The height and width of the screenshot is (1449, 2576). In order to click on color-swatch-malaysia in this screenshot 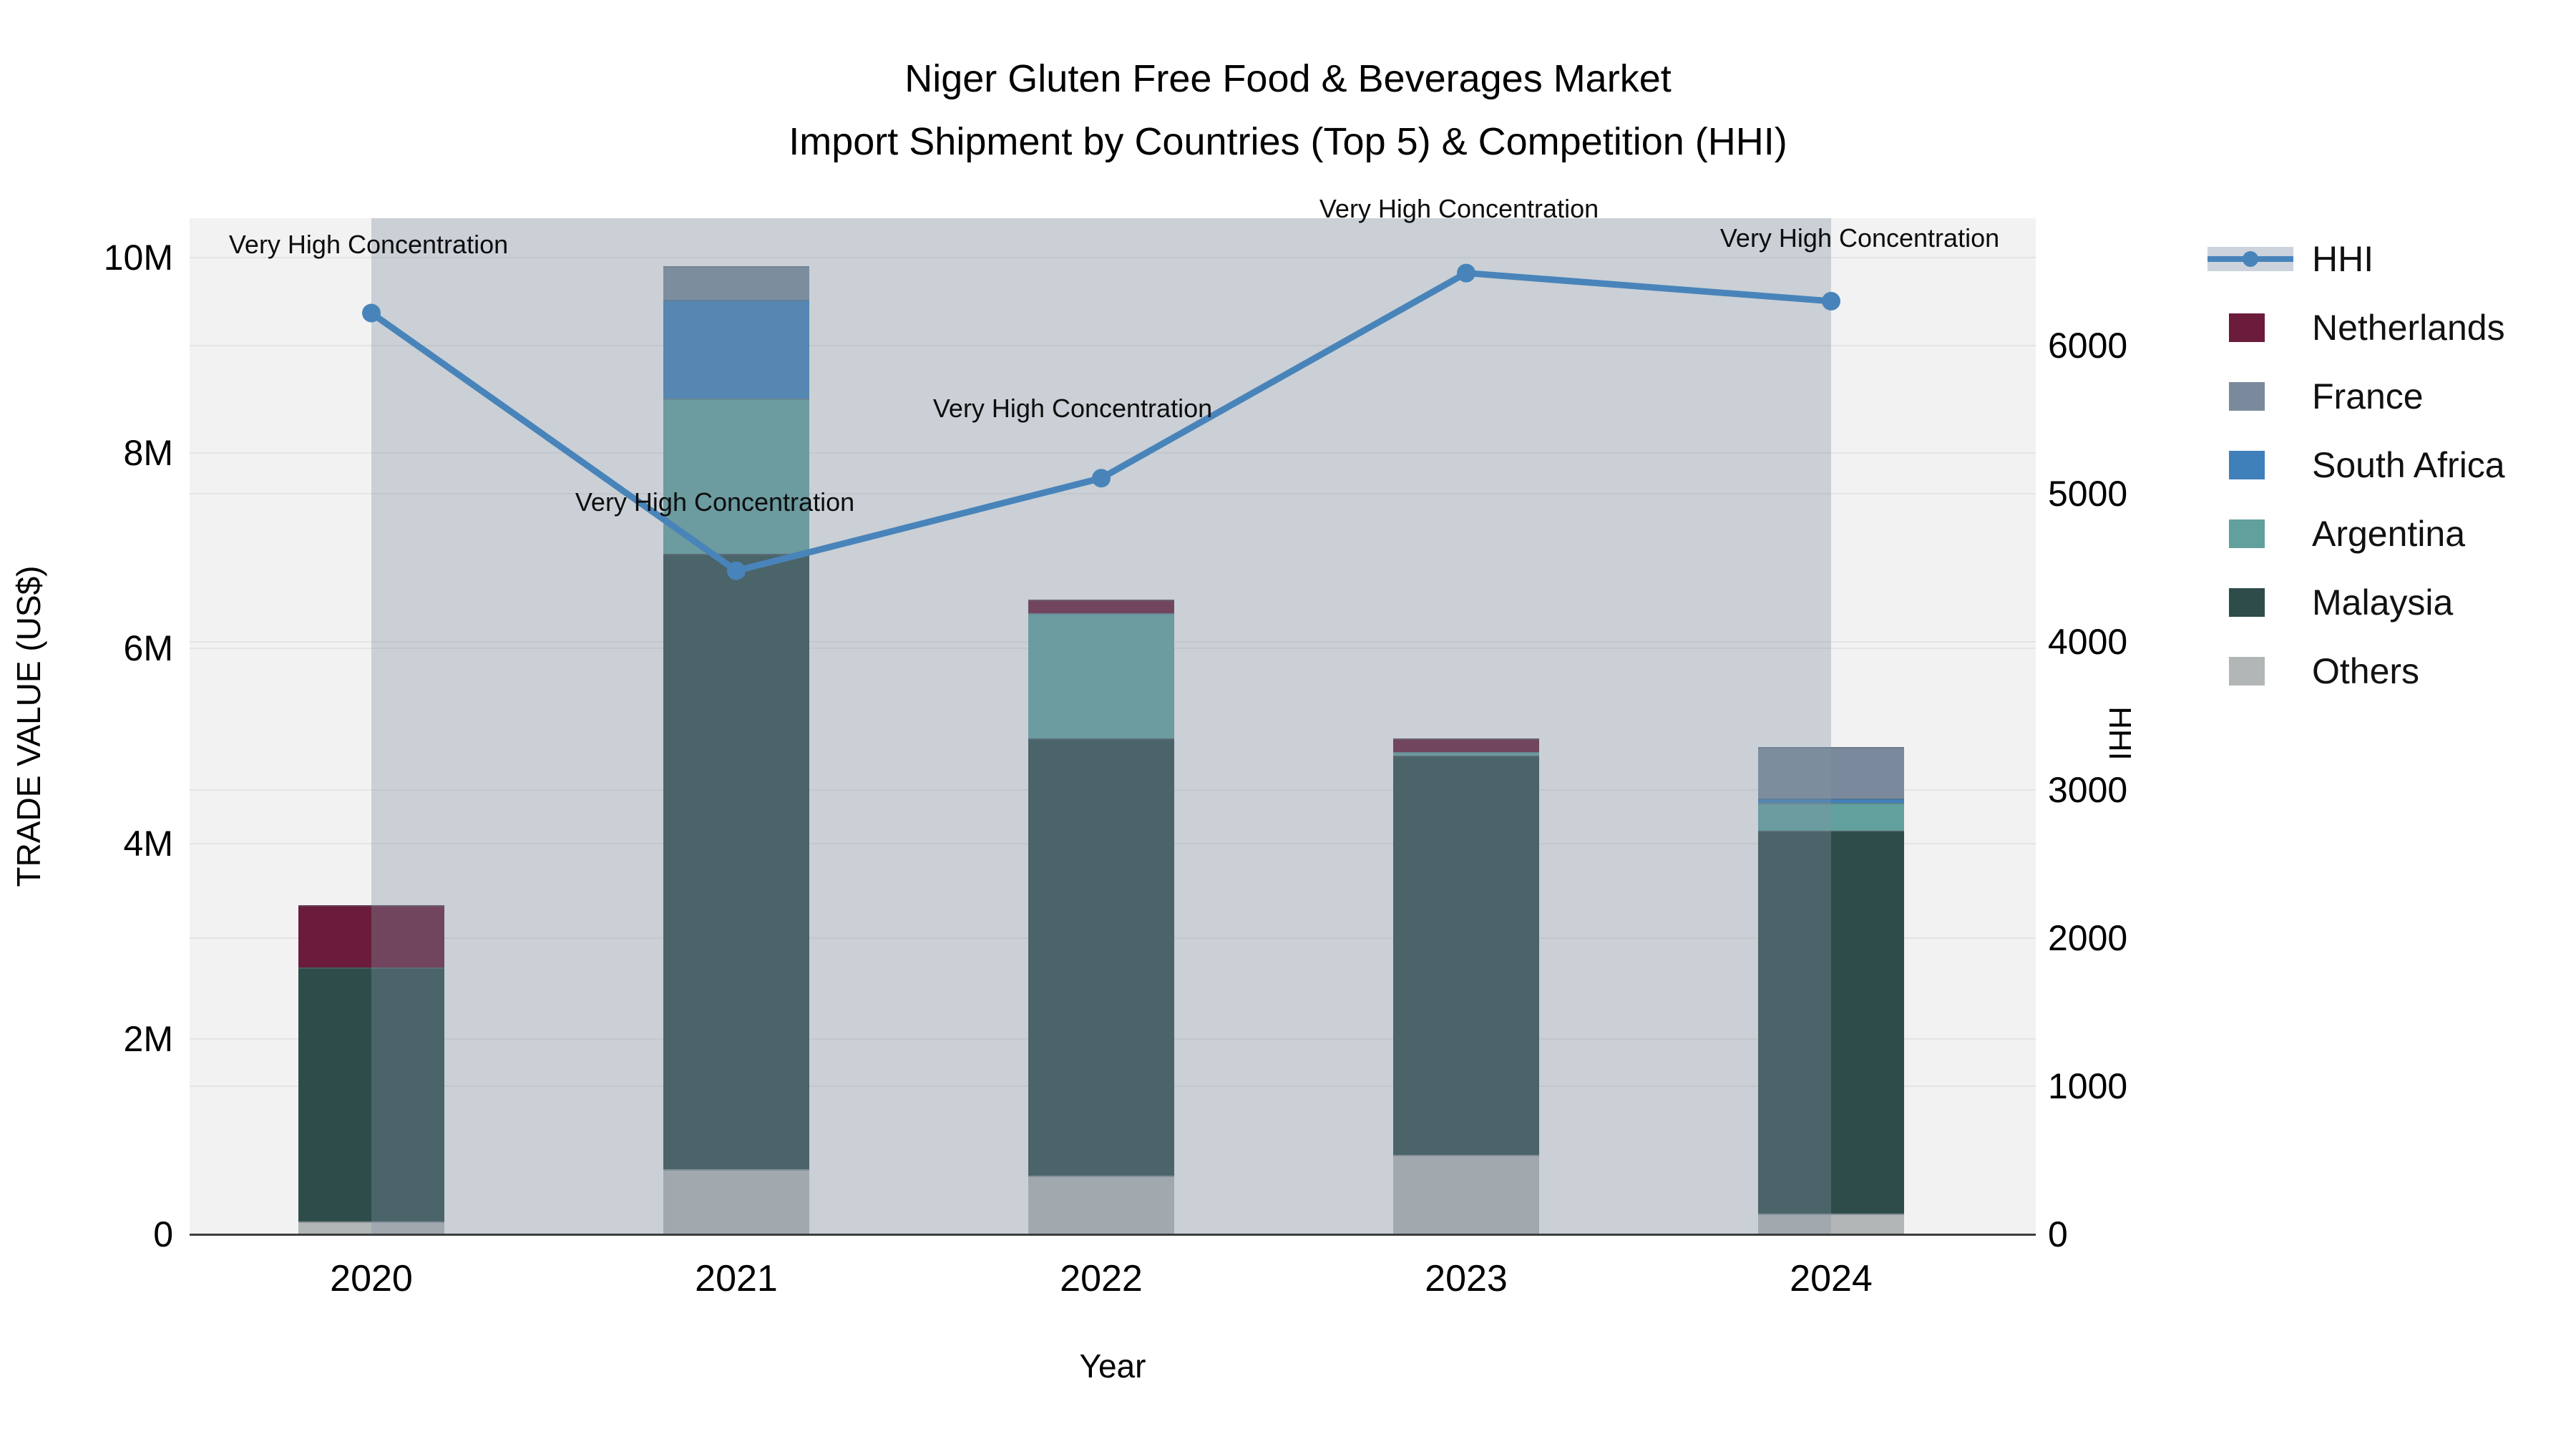, I will do `click(2247, 602)`.